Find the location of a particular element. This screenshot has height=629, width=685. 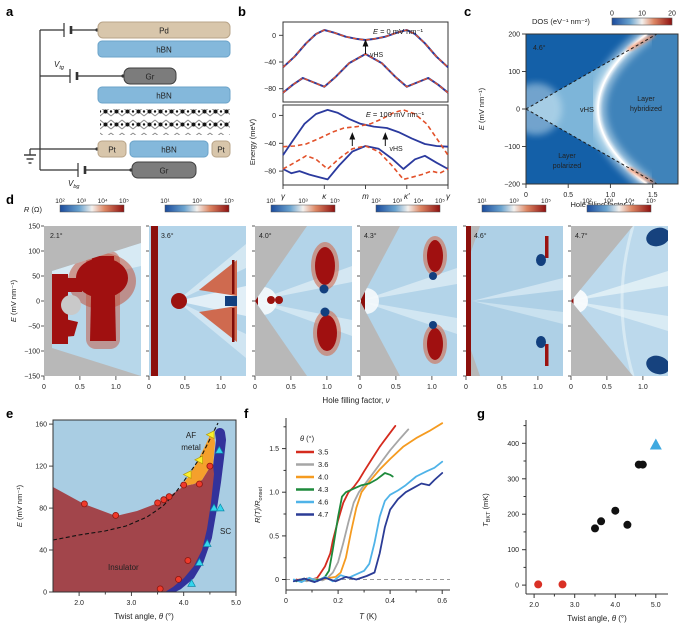

e-xtick: 5.0 is located at coordinates (236, 603).